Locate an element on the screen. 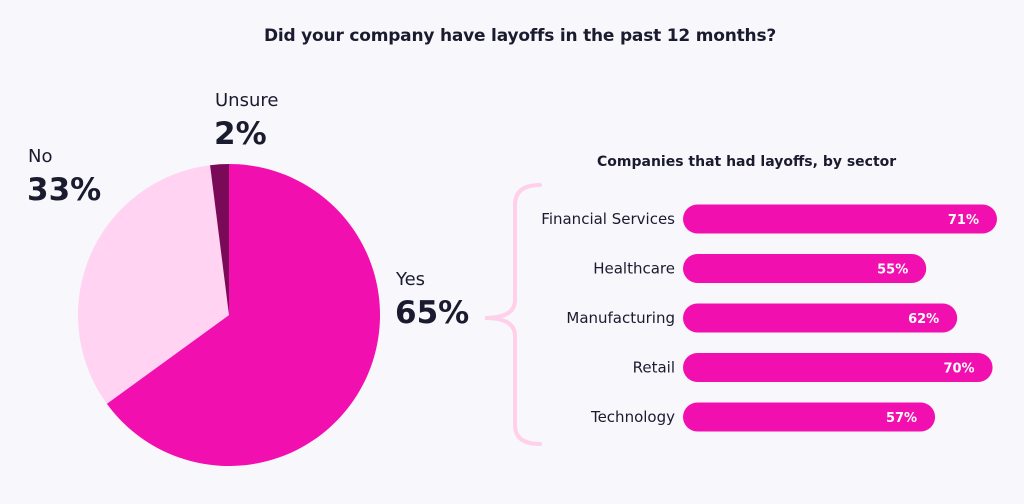 This screenshot has width=1024, height=504. bar-value-label: 70% is located at coordinates (958, 369).